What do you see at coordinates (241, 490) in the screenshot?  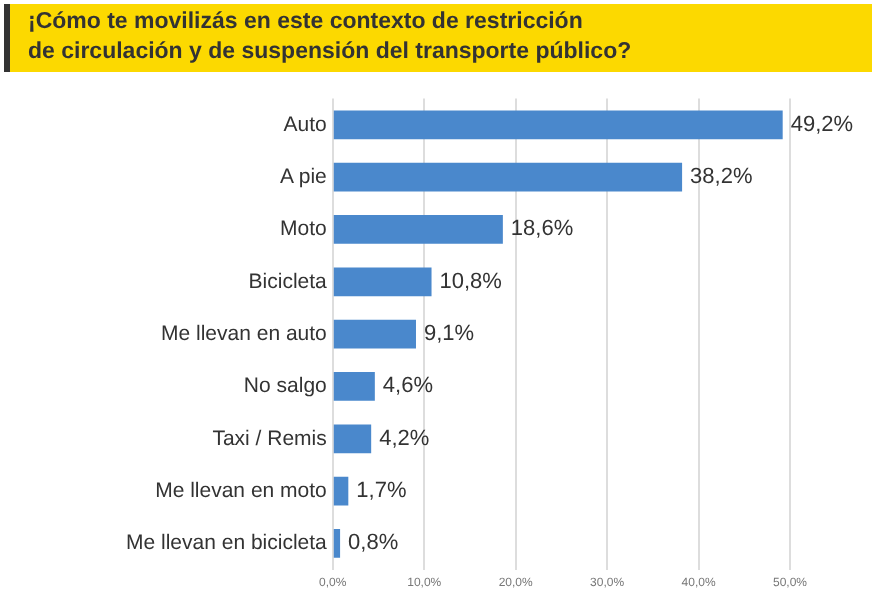 I see `y-tick-label: Me llevan en moto` at bounding box center [241, 490].